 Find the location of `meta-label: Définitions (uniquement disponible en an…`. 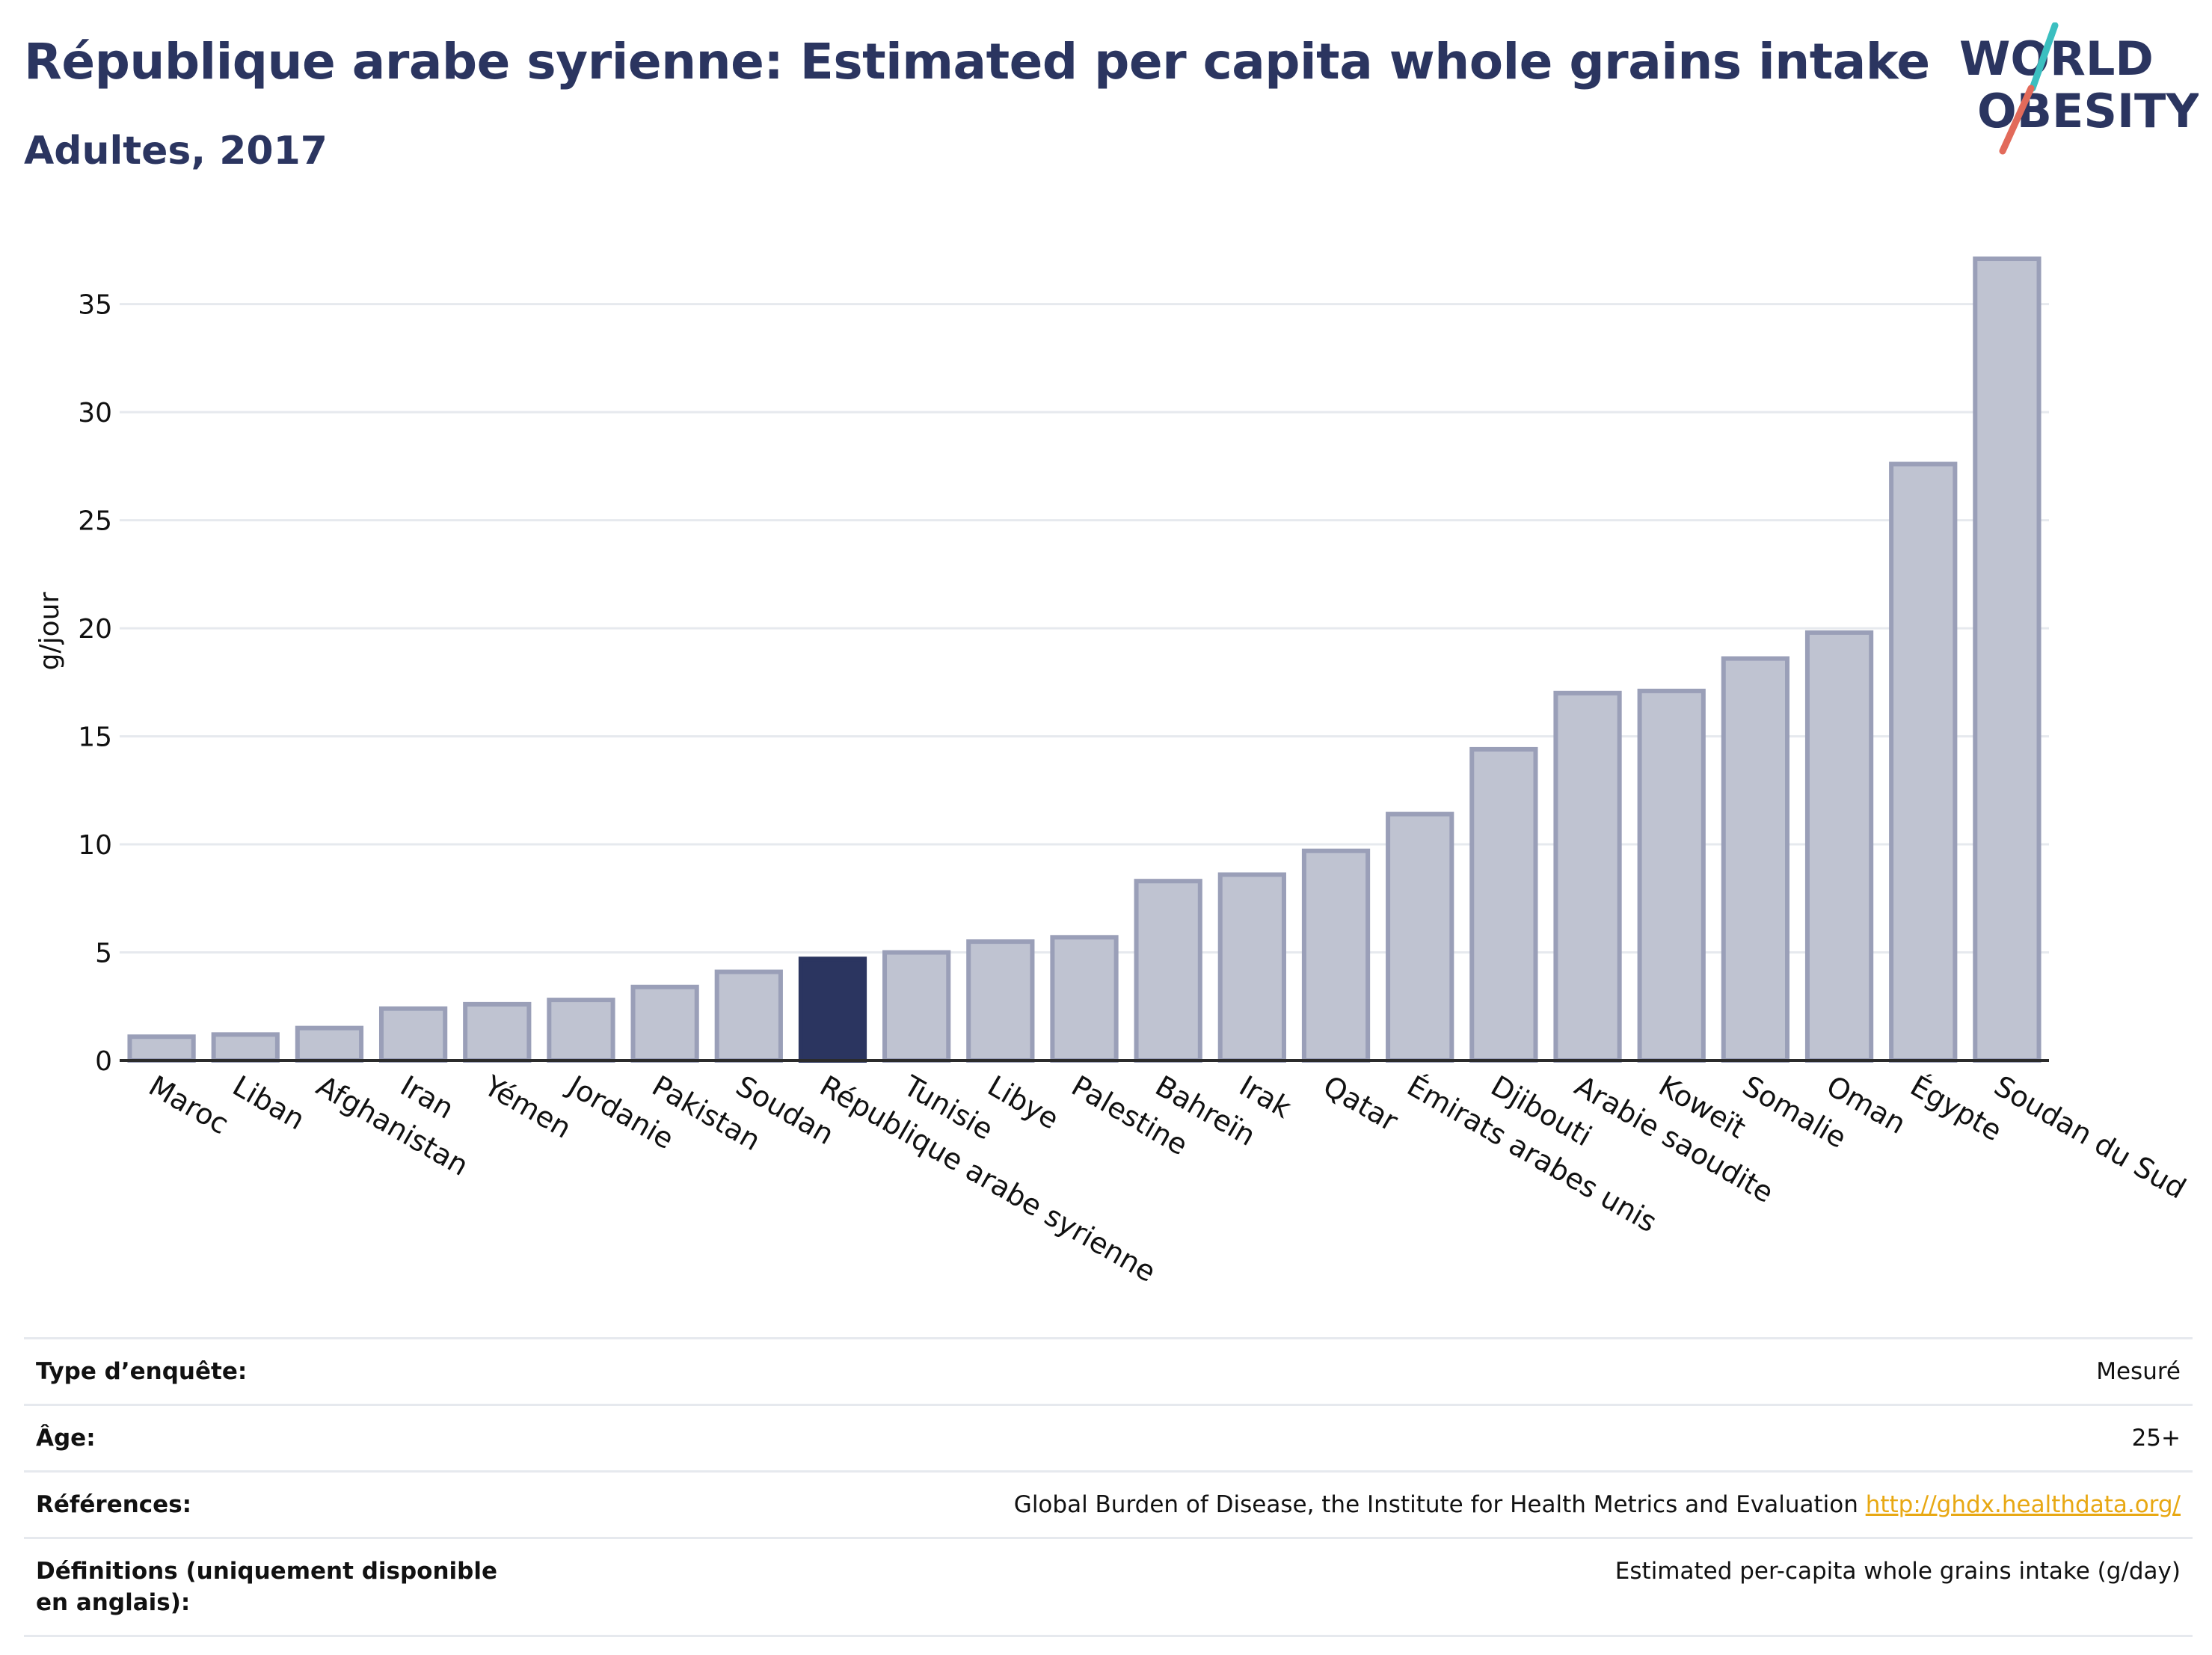

meta-label: Définitions (uniquement disponible en an… is located at coordinates (267, 1587).